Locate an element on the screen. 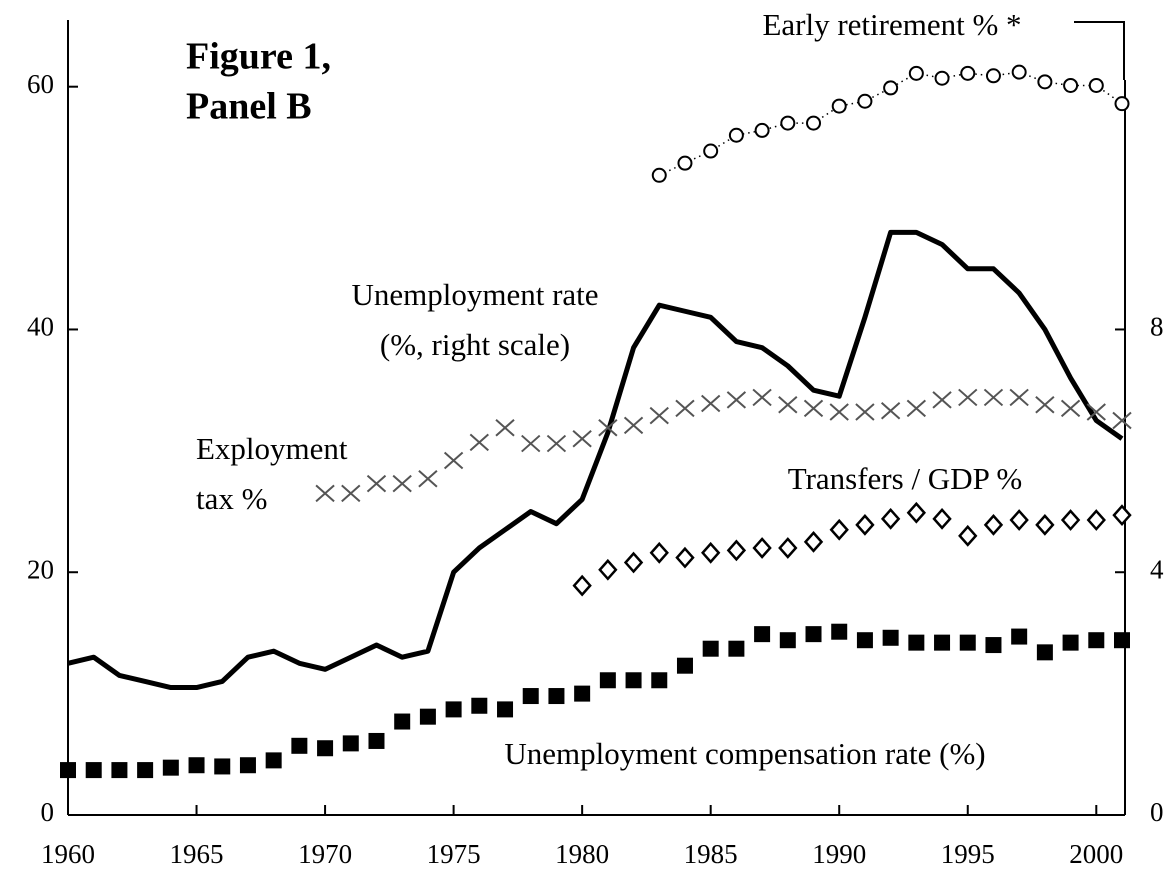 The width and height of the screenshot is (1174, 873). chart-title: Figure 1, is located at coordinates (258, 57).